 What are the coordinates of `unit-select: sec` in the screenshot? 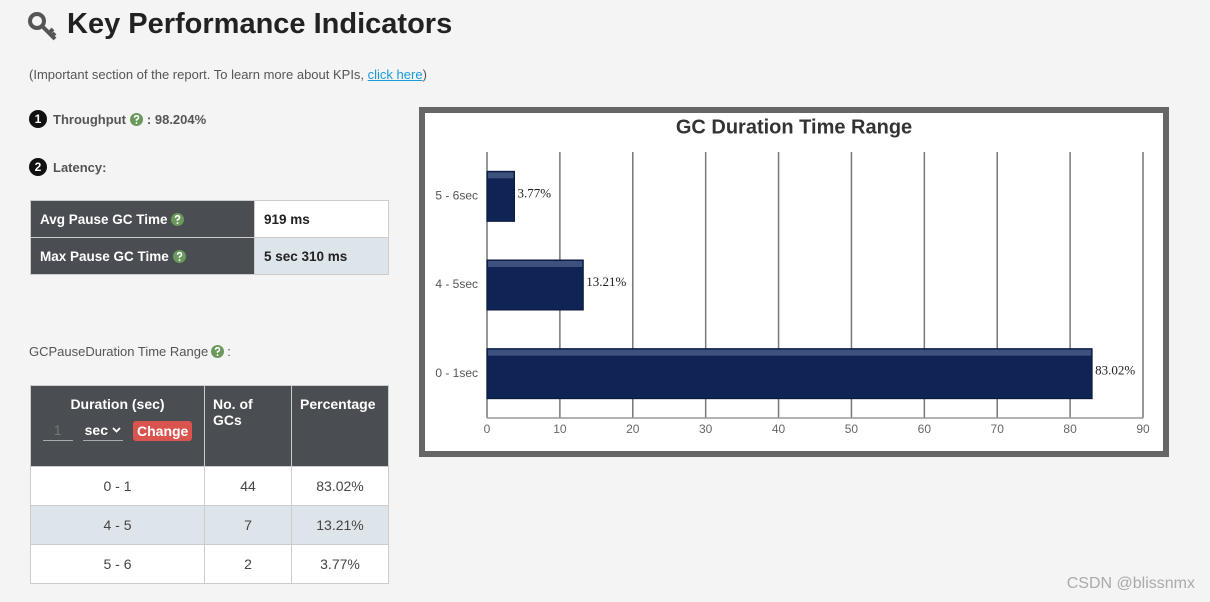 It's located at (102, 430).